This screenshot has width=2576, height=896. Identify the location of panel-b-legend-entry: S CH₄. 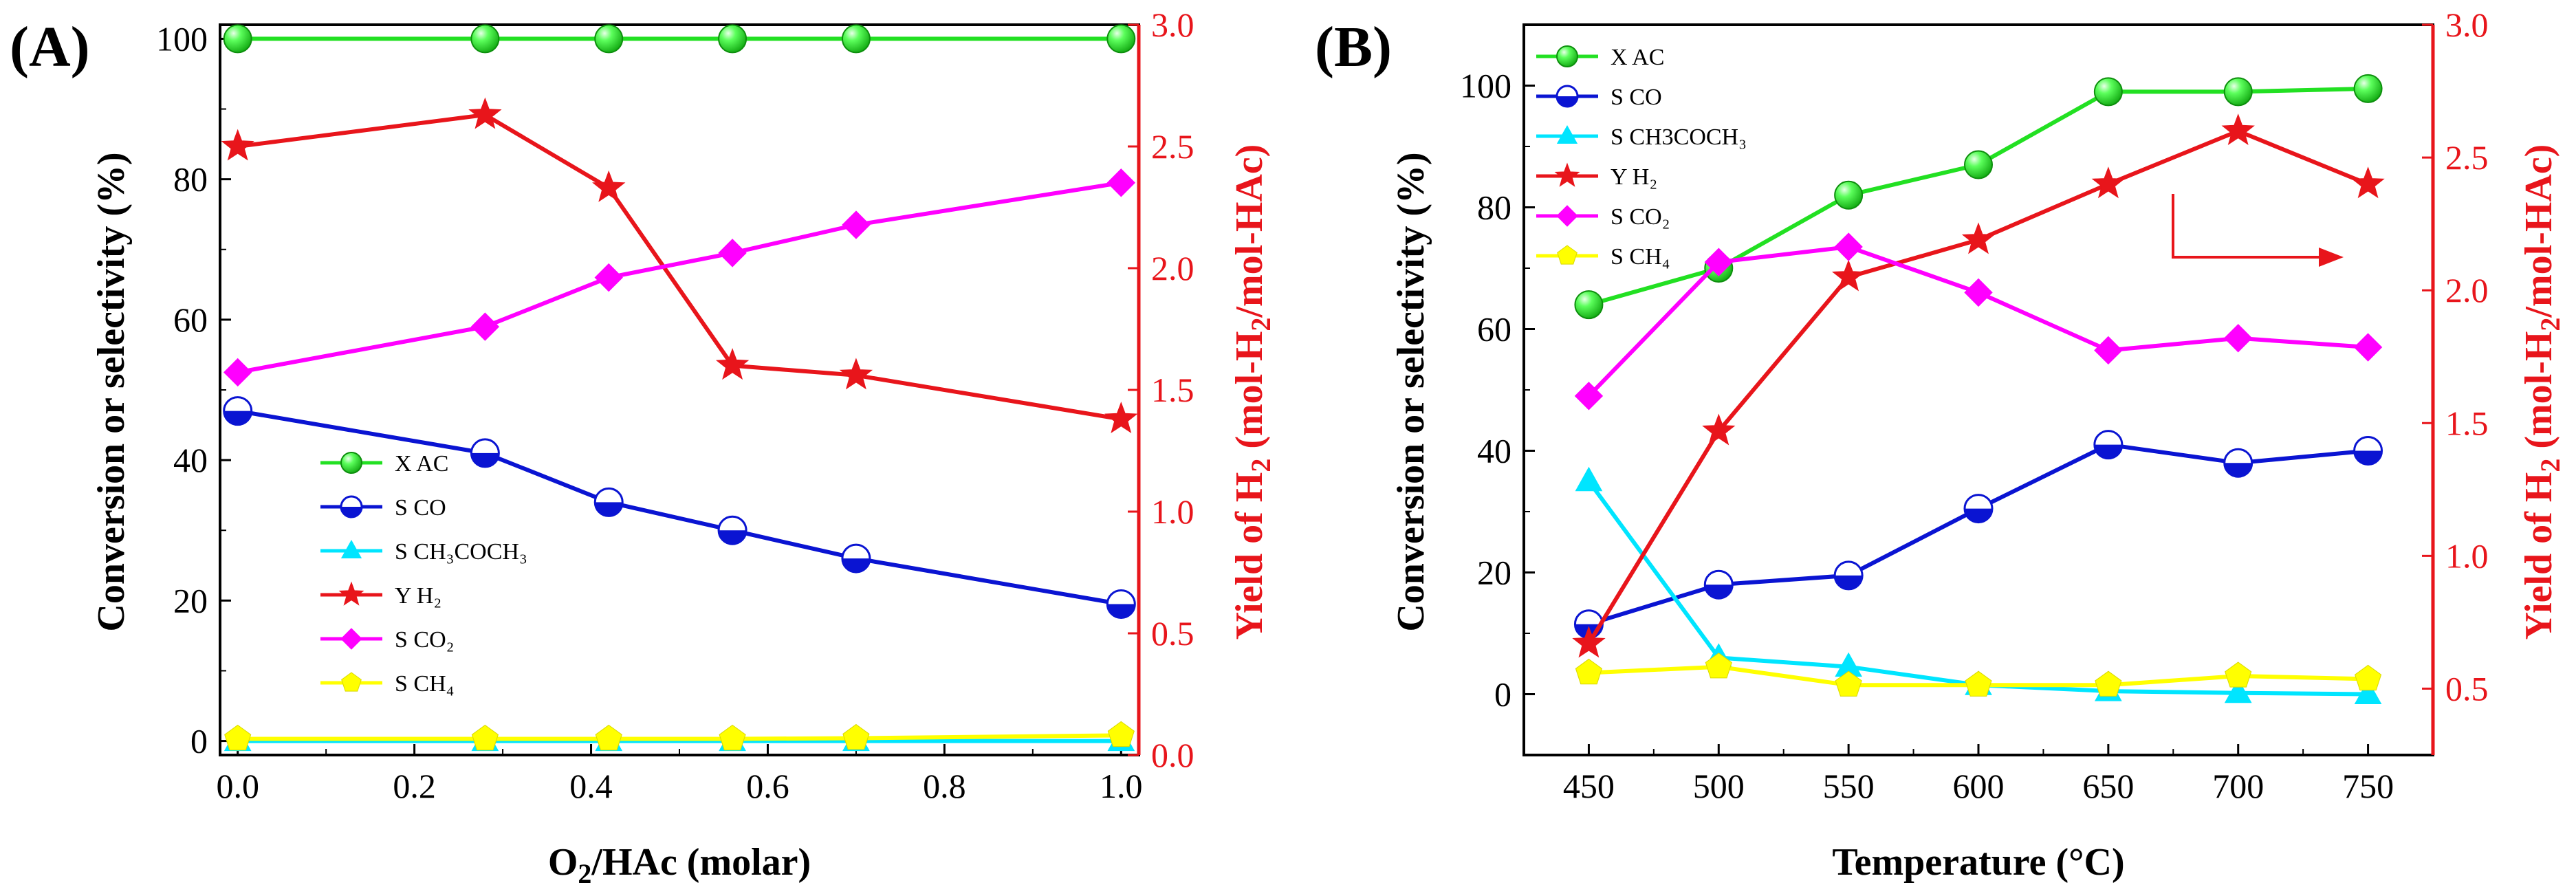
(1603, 257).